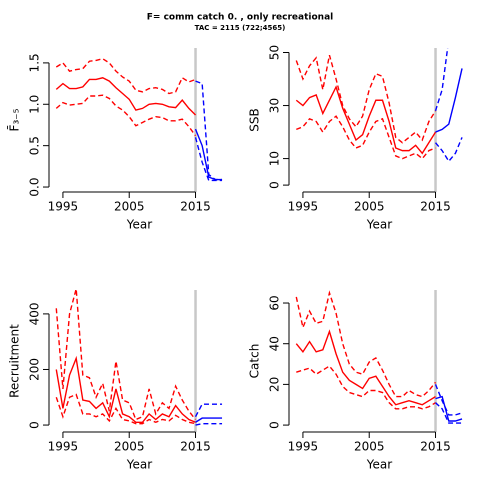 The image size is (480, 480). What do you see at coordinates (275, 158) in the screenshot?
I see `y-tick-label: 10` at bounding box center [275, 158].